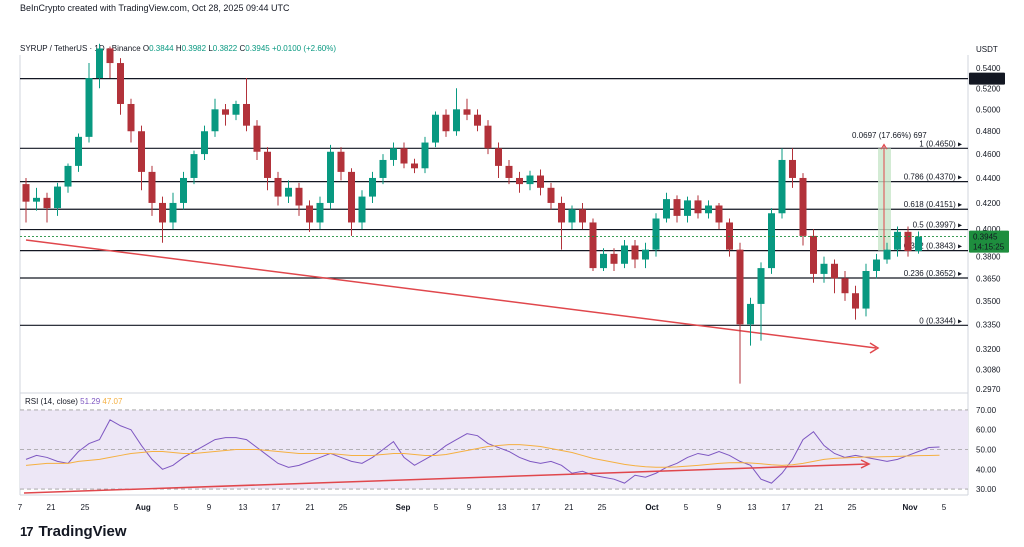 This screenshot has width=1024, height=547. Describe the element at coordinates (502, 507) in the screenshot. I see `time-tick-13: 13` at that location.